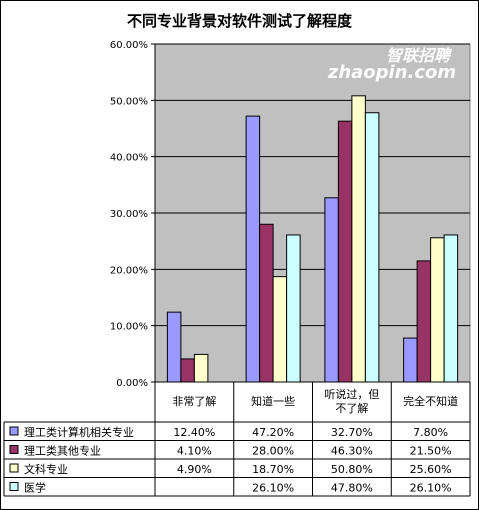 This screenshot has width=479, height=510. What do you see at coordinates (46, 469) in the screenshot?
I see `legend-label: 文科专业` at bounding box center [46, 469].